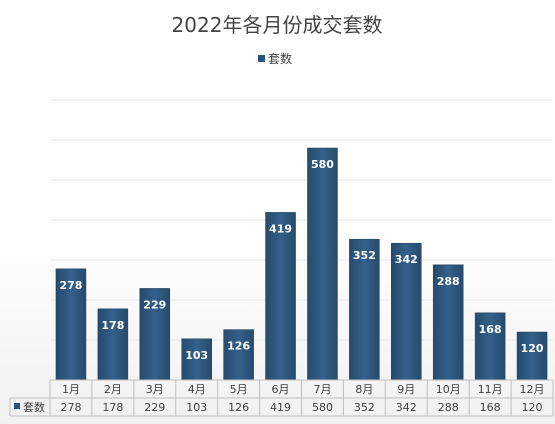 The width and height of the screenshot is (555, 424). What do you see at coordinates (490, 407) in the screenshot?
I see `table-value: 168` at bounding box center [490, 407].